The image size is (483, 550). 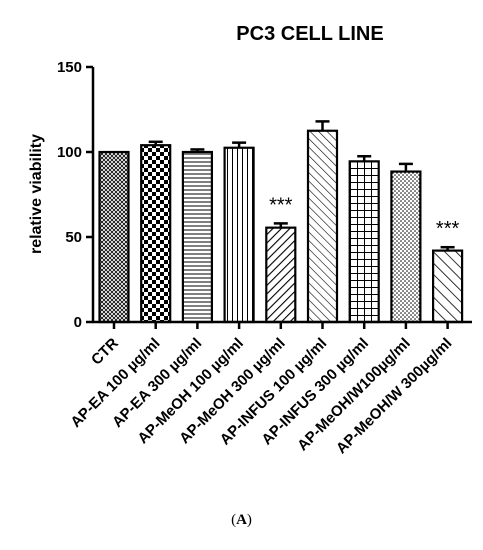 What do you see at coordinates (76, 195) in the screenshot?
I see `y-axis: 0 50 100 150` at bounding box center [76, 195].